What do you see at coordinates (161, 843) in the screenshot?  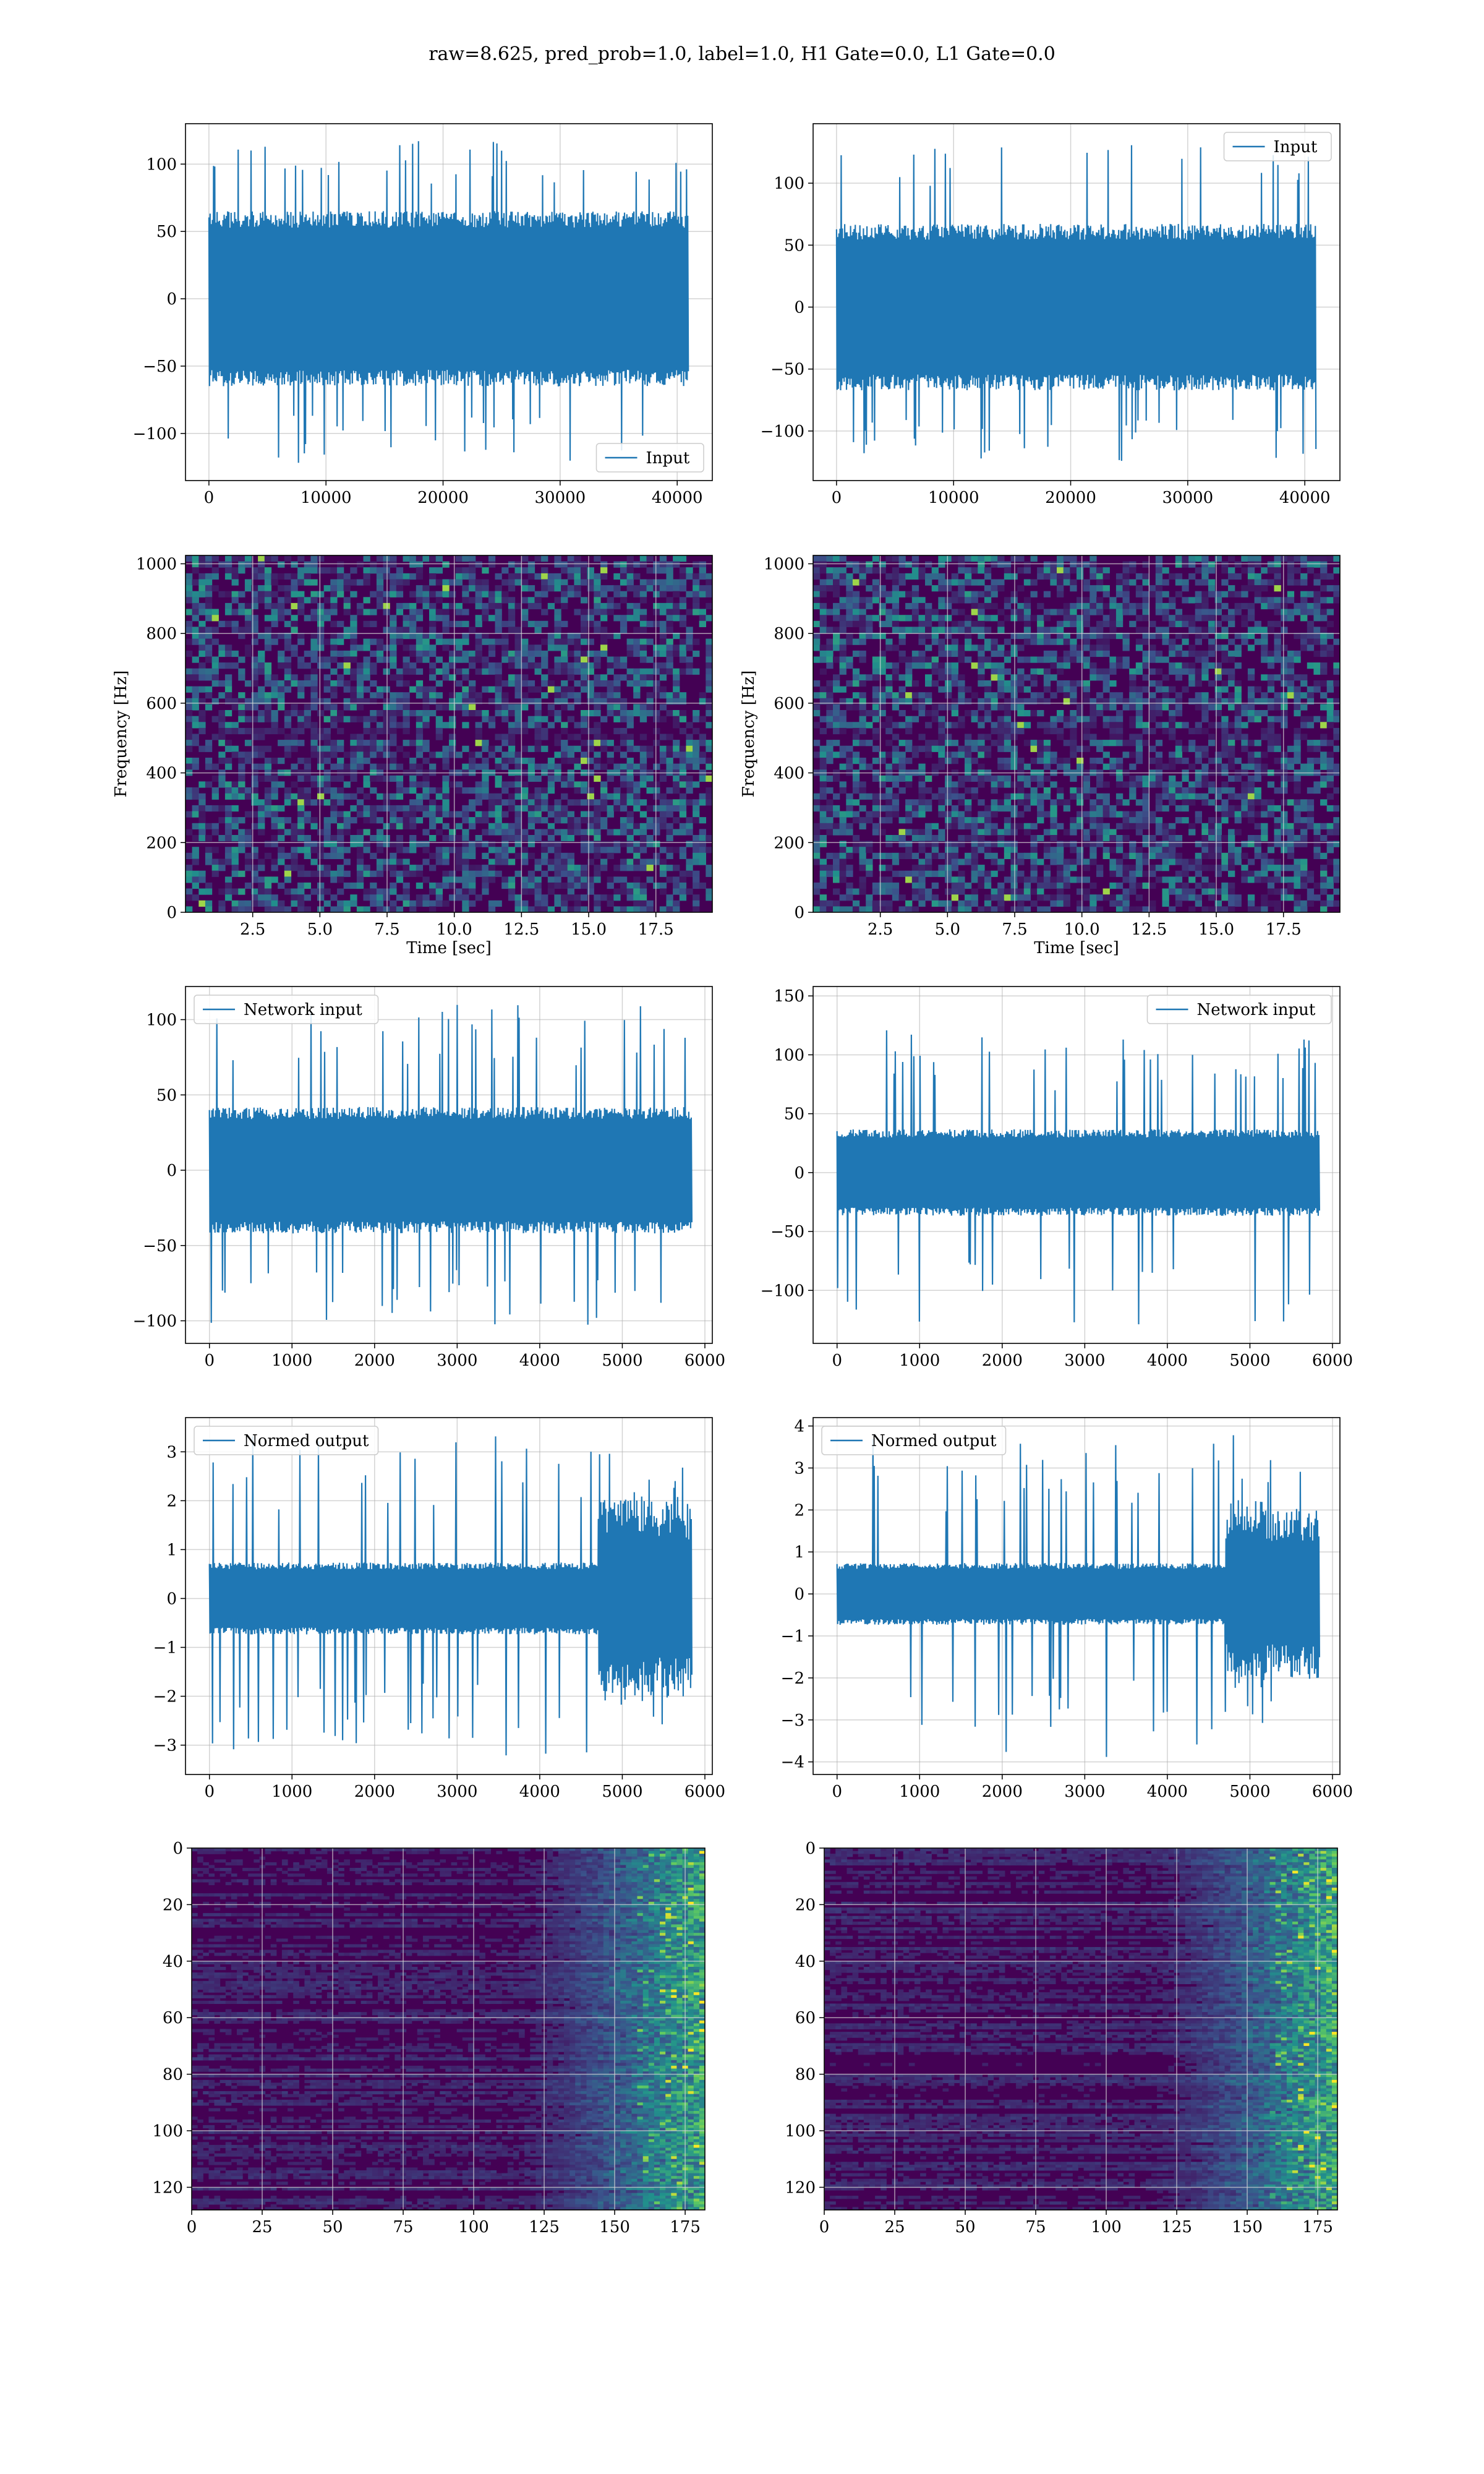 I see `h1-spectrogram-ytick-label: 200` at bounding box center [161, 843].